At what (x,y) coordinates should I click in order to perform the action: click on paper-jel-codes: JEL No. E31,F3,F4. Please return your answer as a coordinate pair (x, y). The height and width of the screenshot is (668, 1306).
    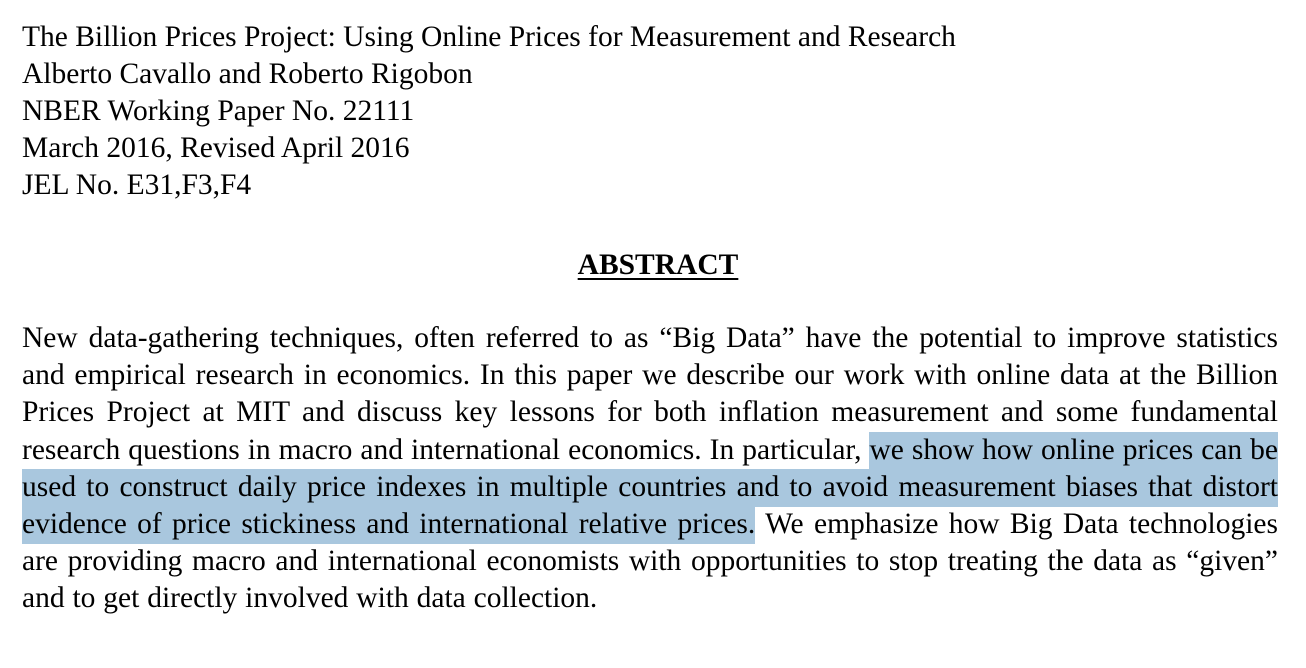
    Looking at the image, I should click on (137, 185).